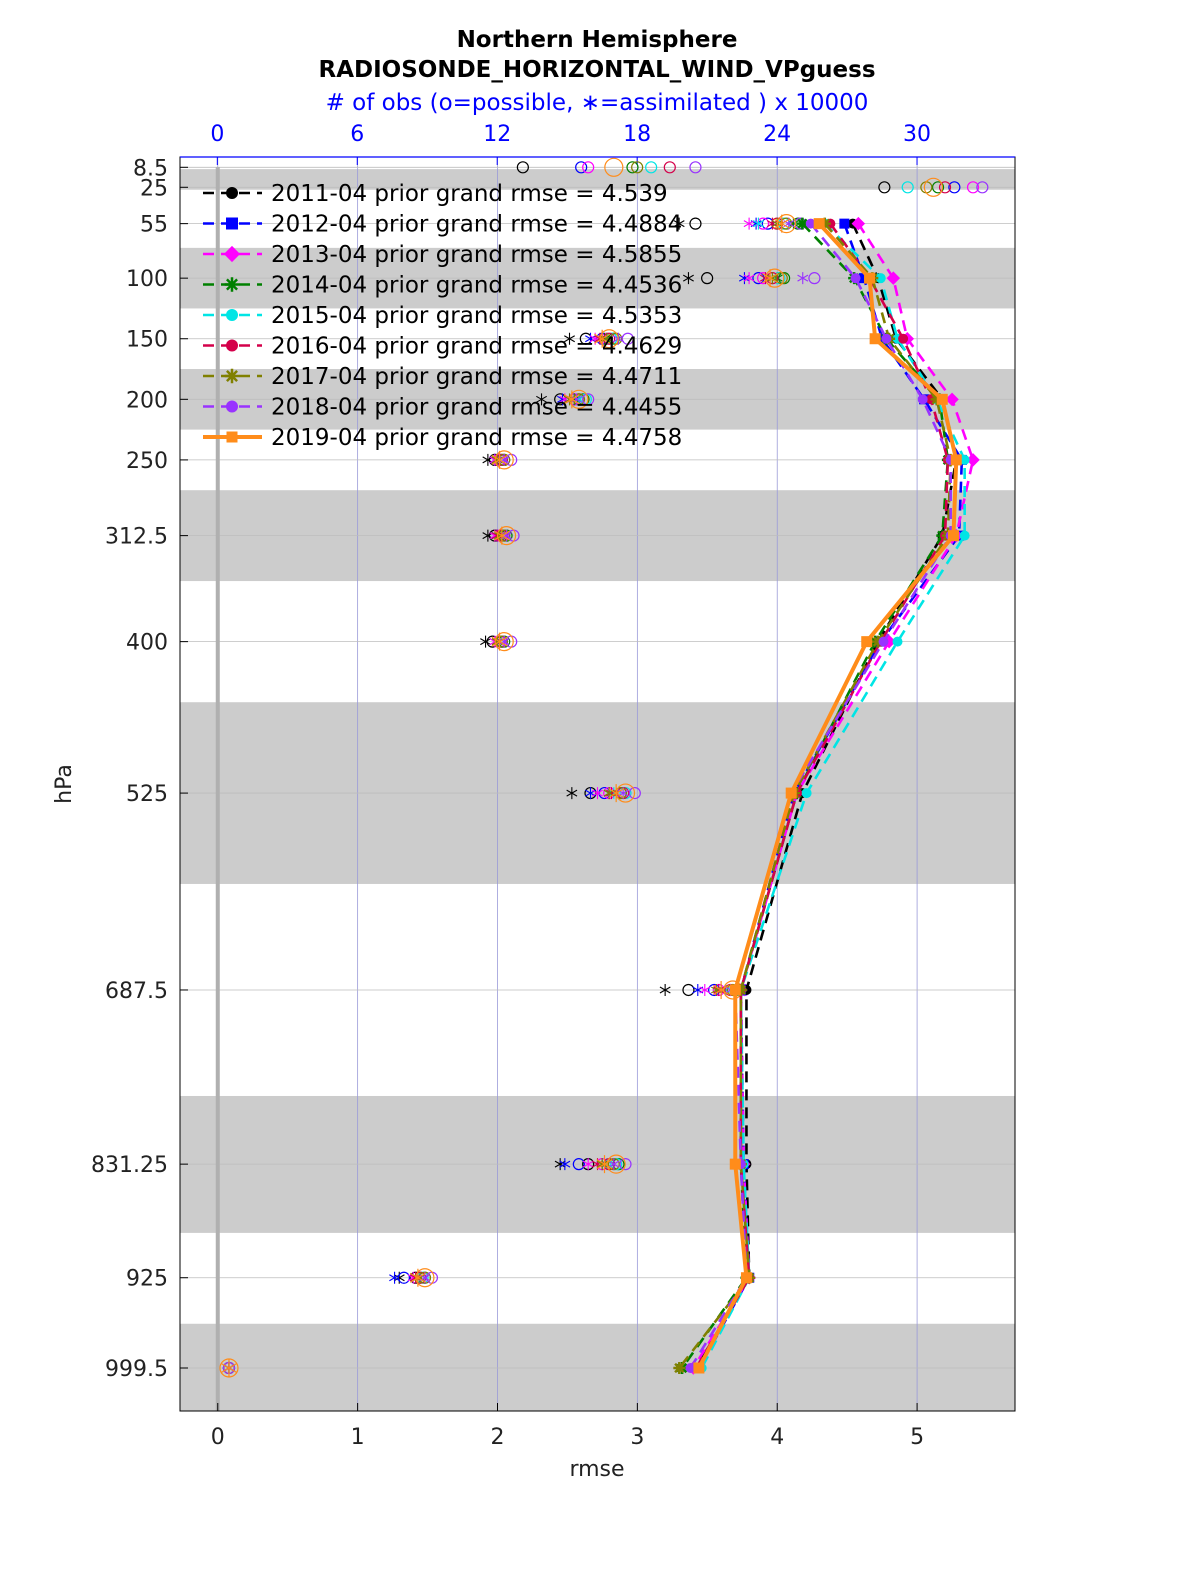  Describe the element at coordinates (217, 134) in the screenshot. I see `top-tick-label-0: 0` at that location.